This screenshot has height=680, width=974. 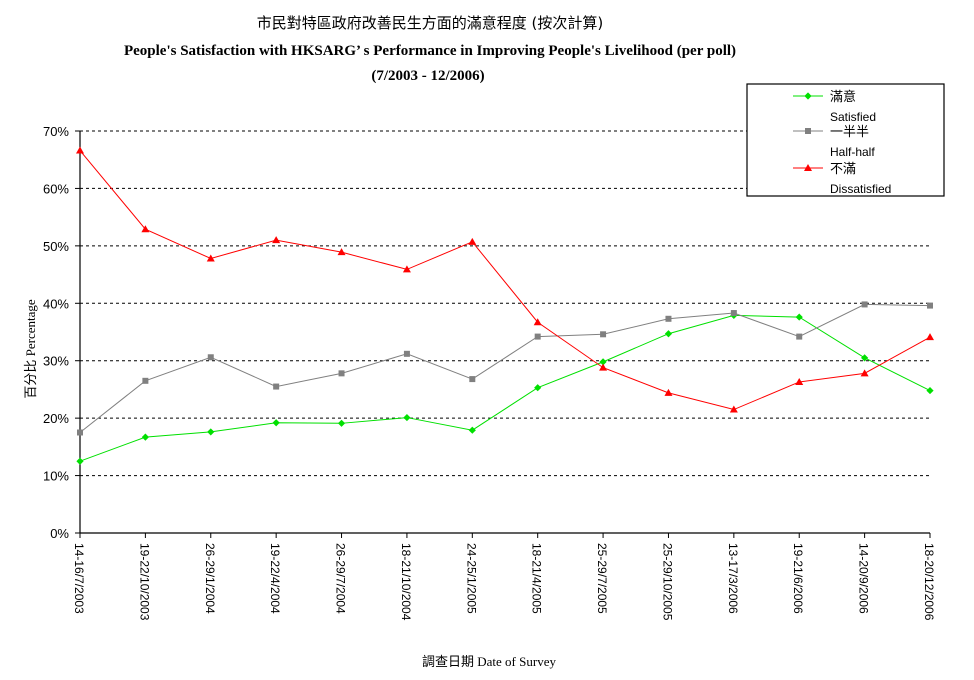 What do you see at coordinates (144, 582) in the screenshot?
I see `x-tick-label: 19-22/10/2003` at bounding box center [144, 582].